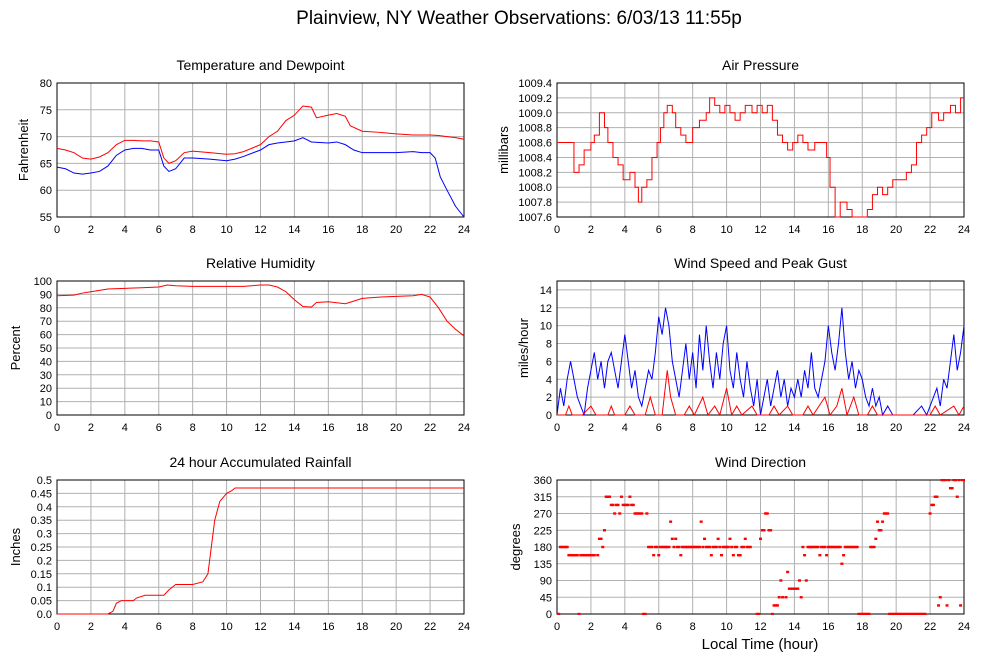 The height and width of the screenshot is (659, 999). I want to click on y-tick-label: 55, so click(46, 218).